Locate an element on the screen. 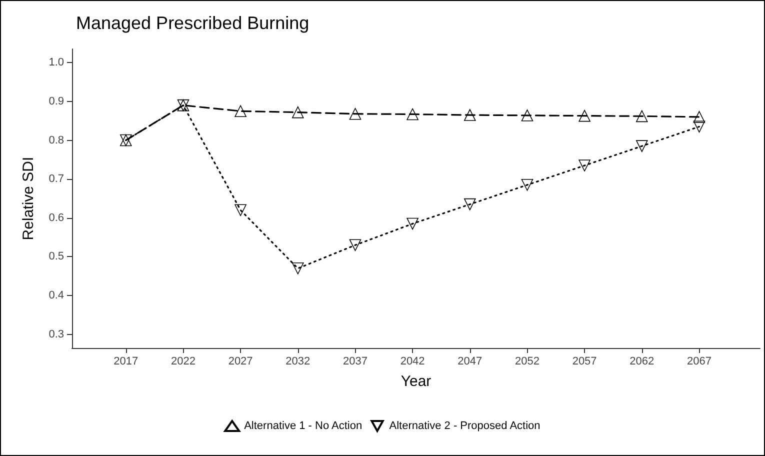  x-tick-label: 2022 is located at coordinates (183, 362).